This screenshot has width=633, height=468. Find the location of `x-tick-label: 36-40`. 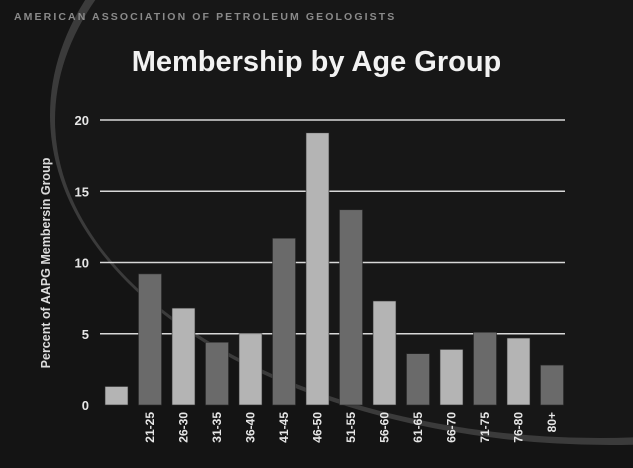

x-tick-label: 36-40 is located at coordinates (251, 427).